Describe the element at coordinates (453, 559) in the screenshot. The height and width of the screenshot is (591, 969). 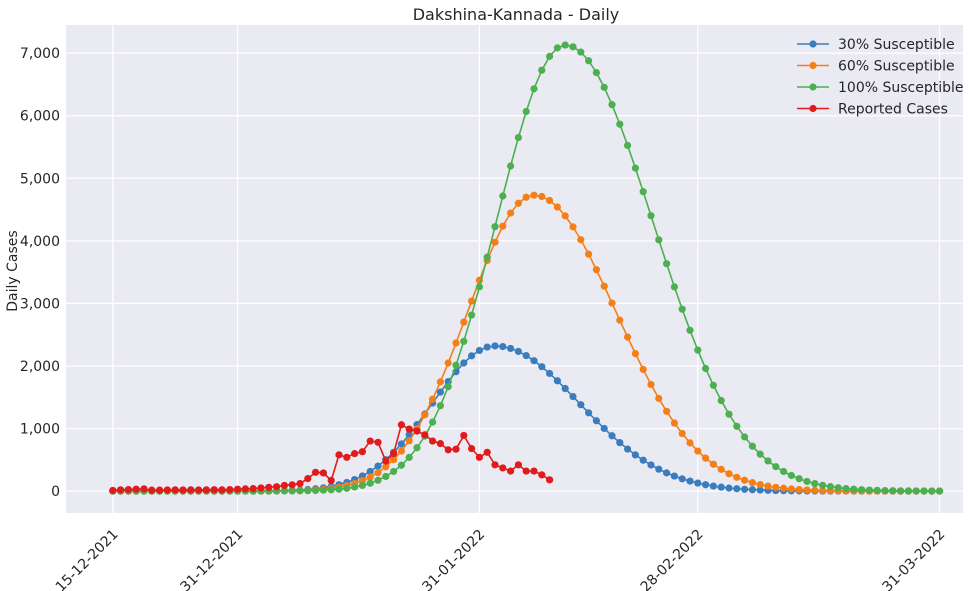
I see `x-tick-label: 31-01-2022` at that location.